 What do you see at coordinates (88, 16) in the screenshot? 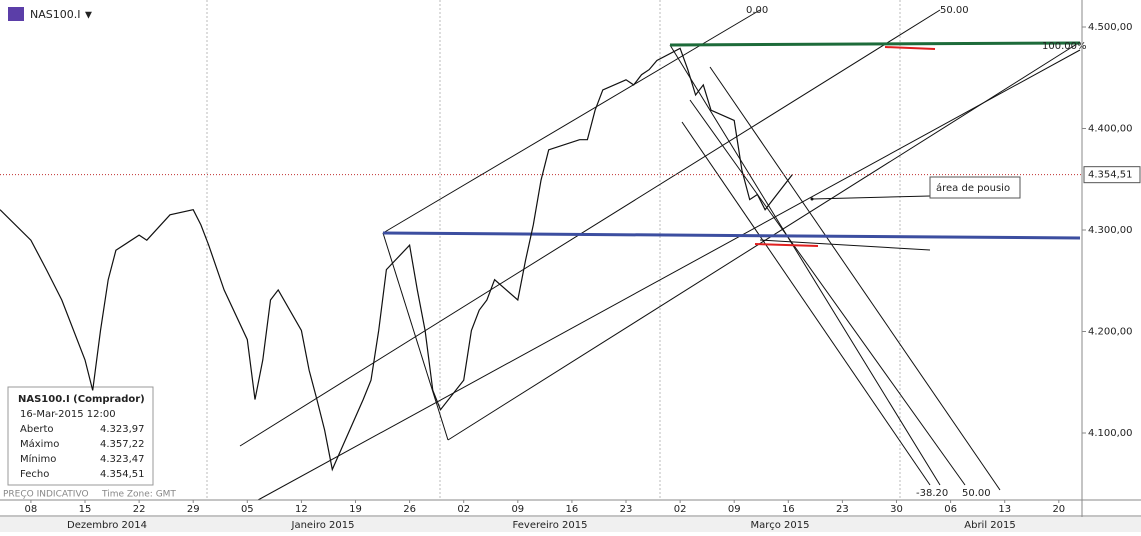
I see `dropdown-arrow: ▼` at bounding box center [88, 16].